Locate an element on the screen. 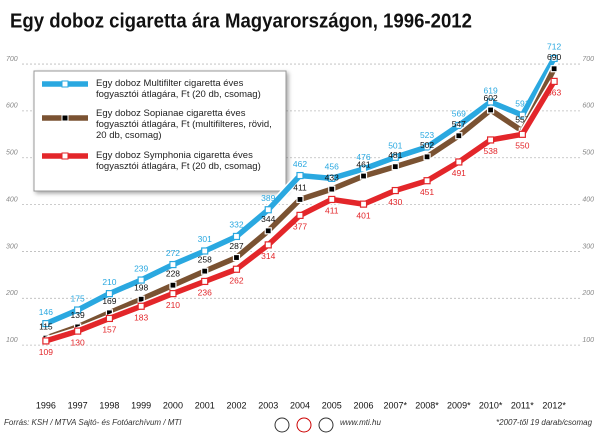 Image resolution: width=600 pixels, height=442 pixels. y-tick-label: 700 is located at coordinates (588, 59).